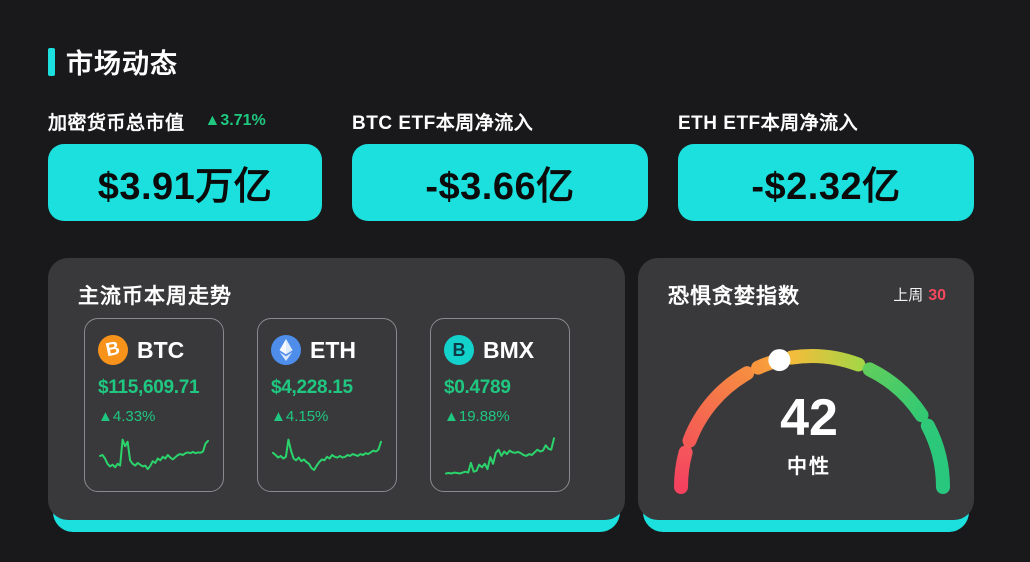  Describe the element at coordinates (116, 123) in the screenshot. I see `stat-label: 加密货币总市值` at that location.